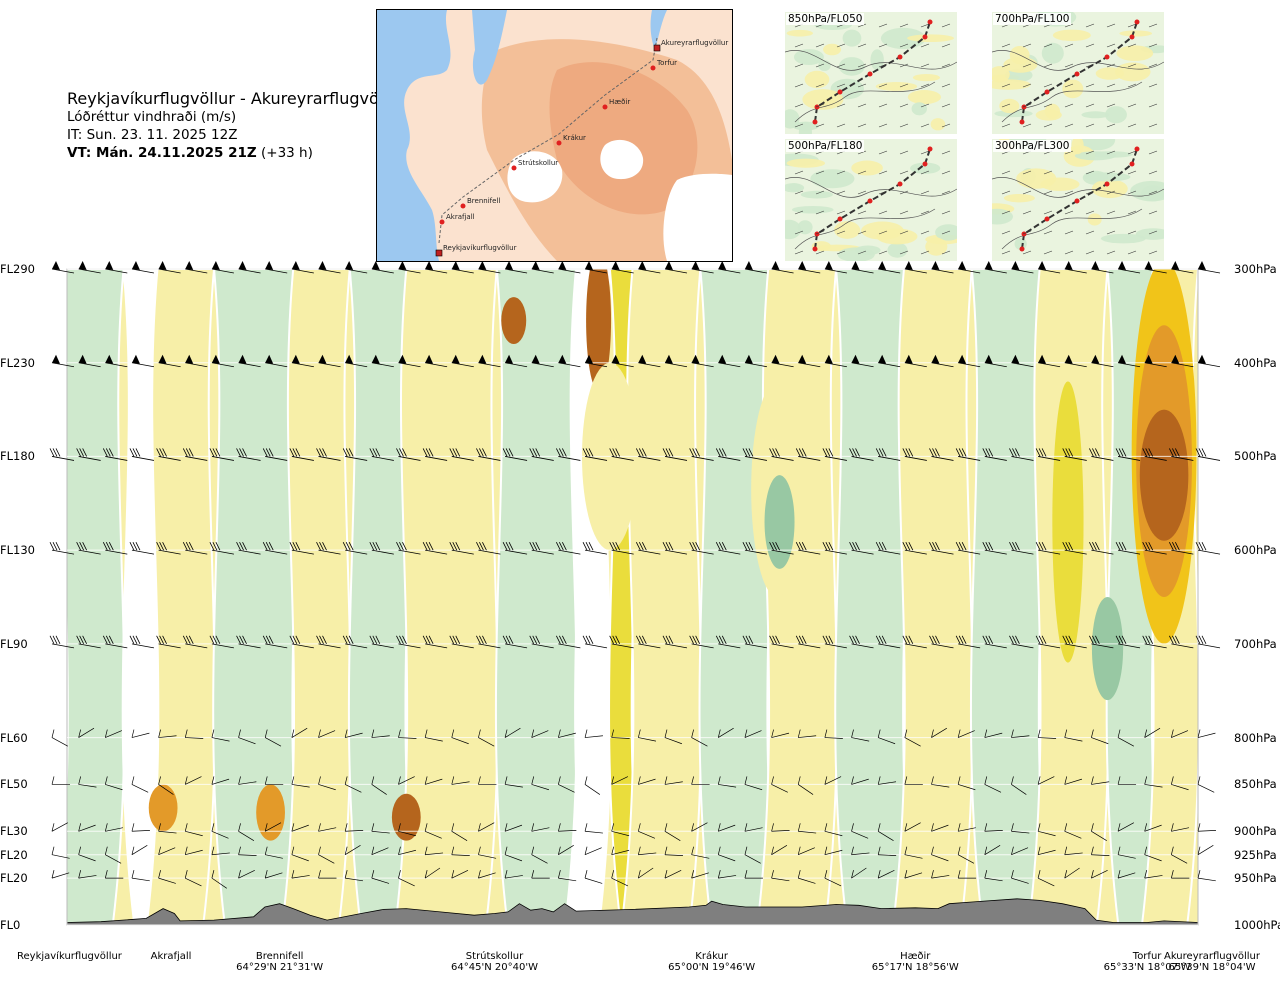  Describe the element at coordinates (442, 222) in the screenshot. I see `map-waypoint-marker` at that location.